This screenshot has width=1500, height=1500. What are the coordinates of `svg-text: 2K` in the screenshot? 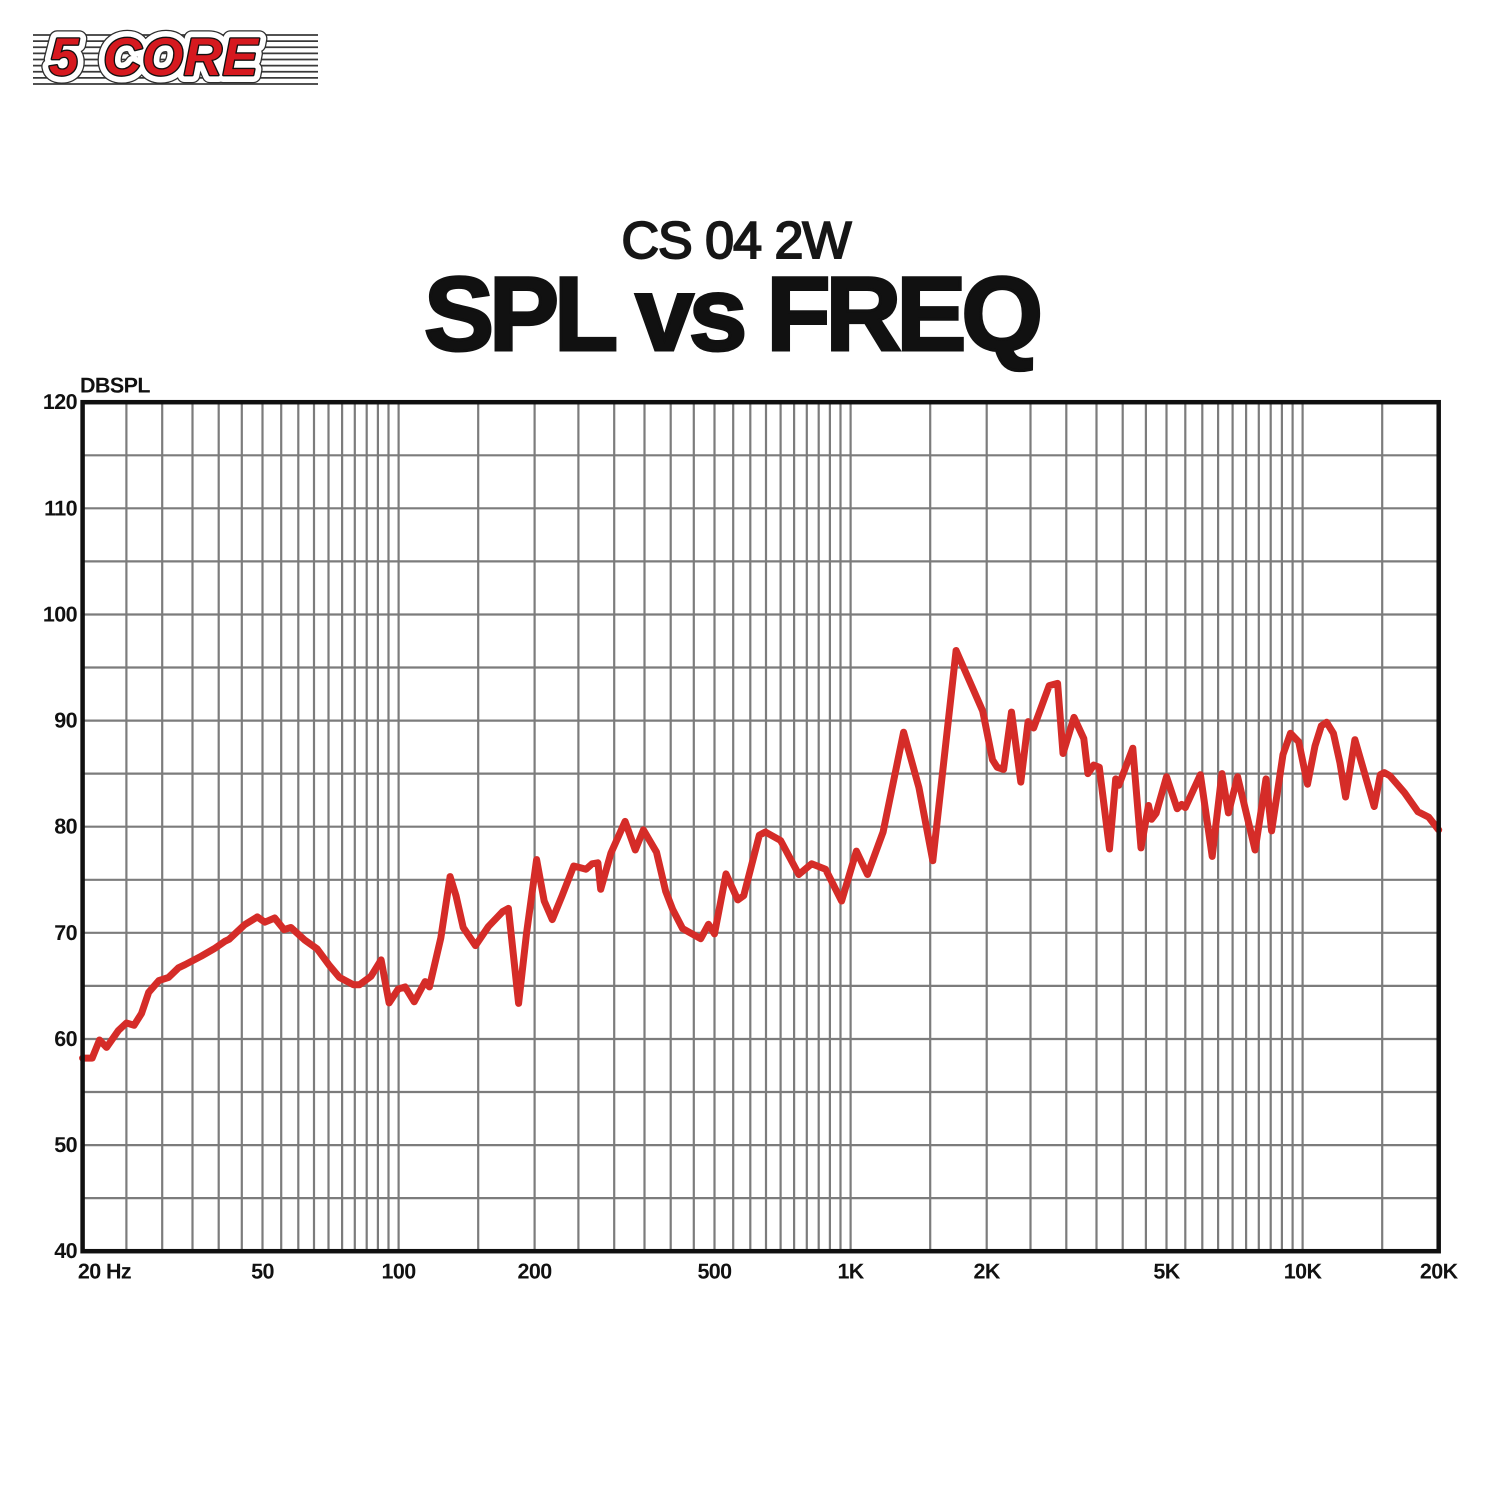 It's located at (987, 1272).